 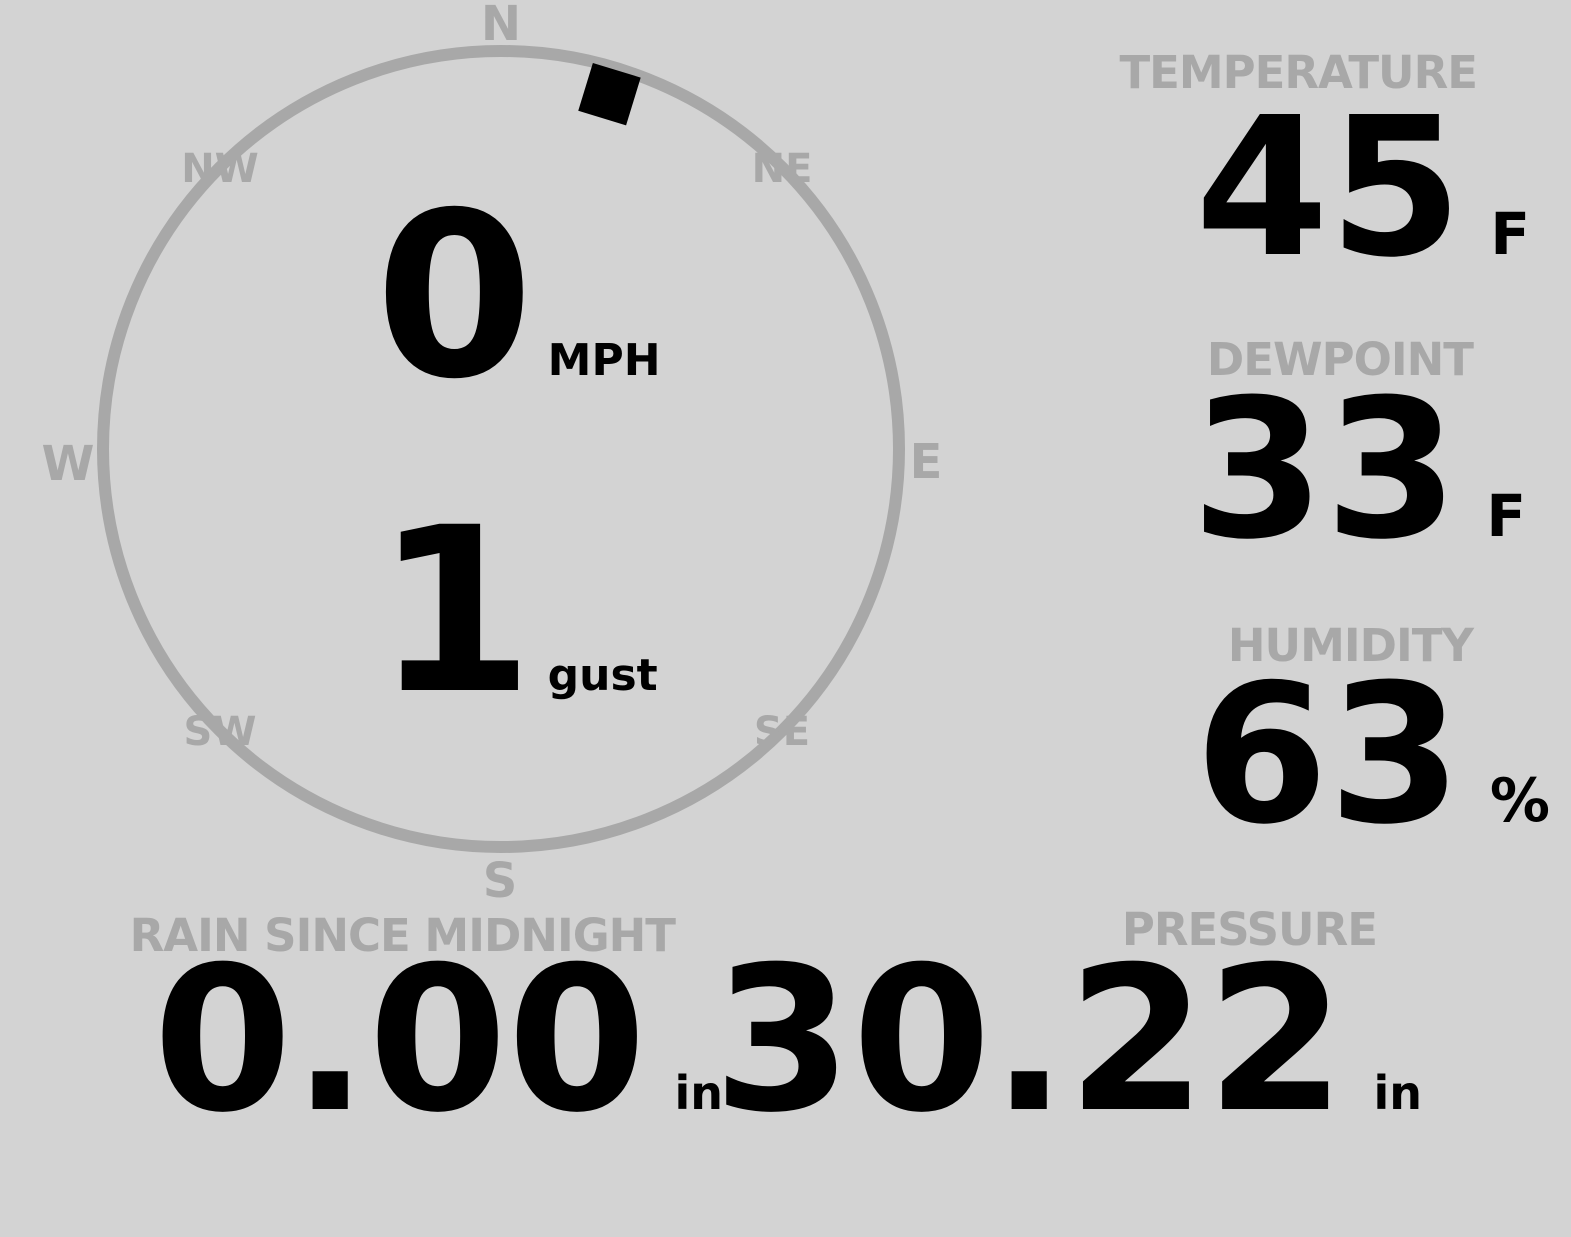 I want to click on humidity-unit: %, so click(x=1519, y=801).